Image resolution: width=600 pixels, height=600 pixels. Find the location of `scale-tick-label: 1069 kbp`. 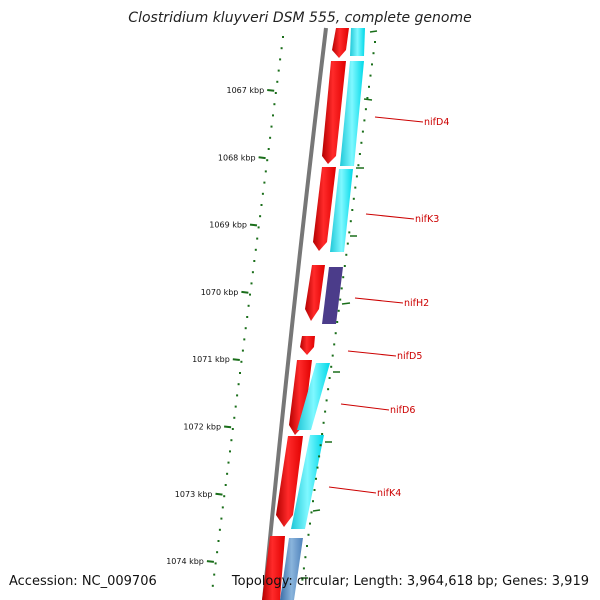

scale-tick-label: 1069 kbp is located at coordinates (228, 225).